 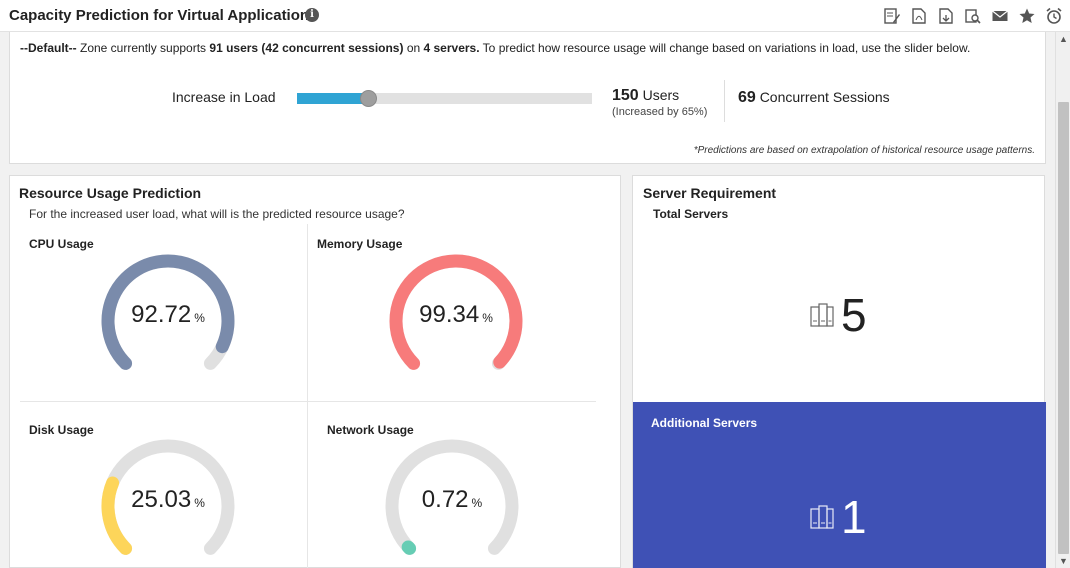 I want to click on additional-servers-label: Additional Servers, so click(x=704, y=423).